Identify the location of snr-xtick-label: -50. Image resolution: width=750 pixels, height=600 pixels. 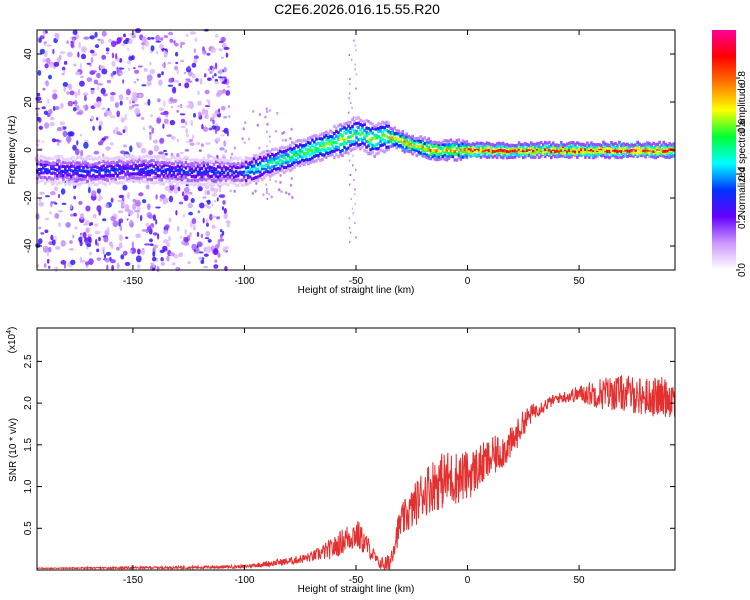
(356, 580).